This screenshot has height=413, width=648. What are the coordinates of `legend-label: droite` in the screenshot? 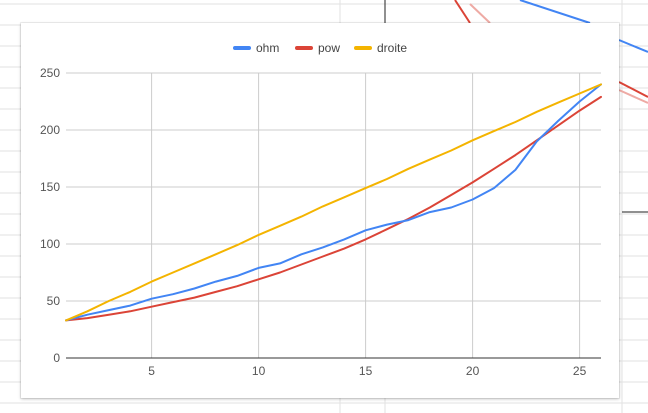 It's located at (392, 48).